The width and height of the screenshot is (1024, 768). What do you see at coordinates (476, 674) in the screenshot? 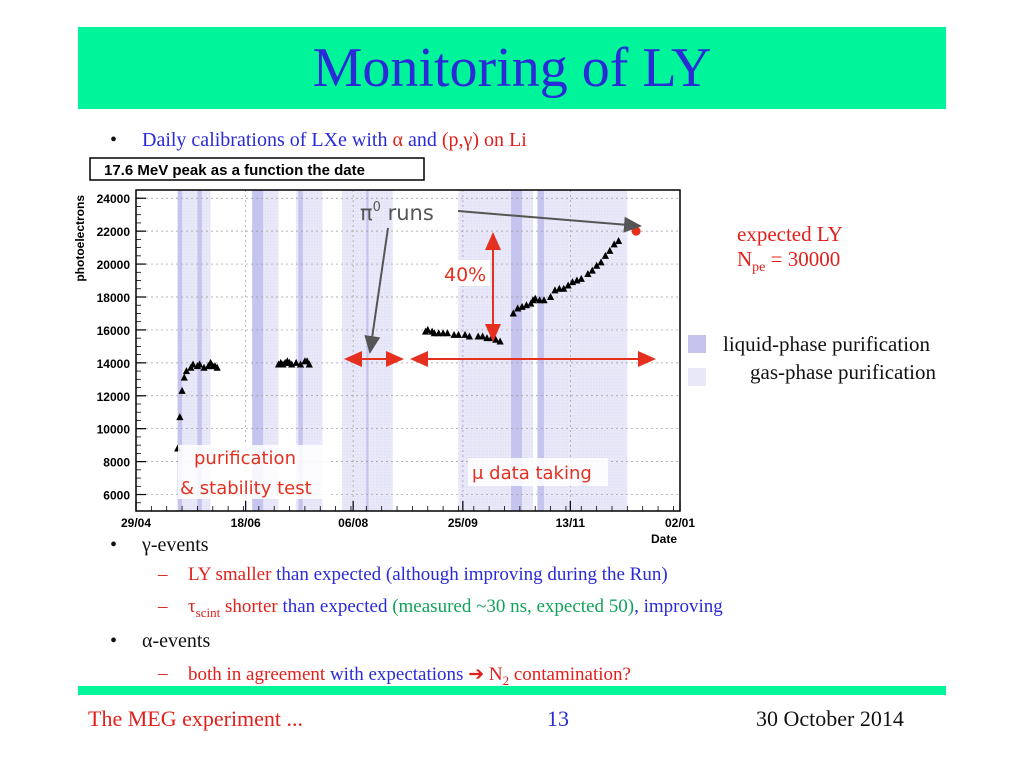
I see `arrow-icon: ➔` at bounding box center [476, 674].